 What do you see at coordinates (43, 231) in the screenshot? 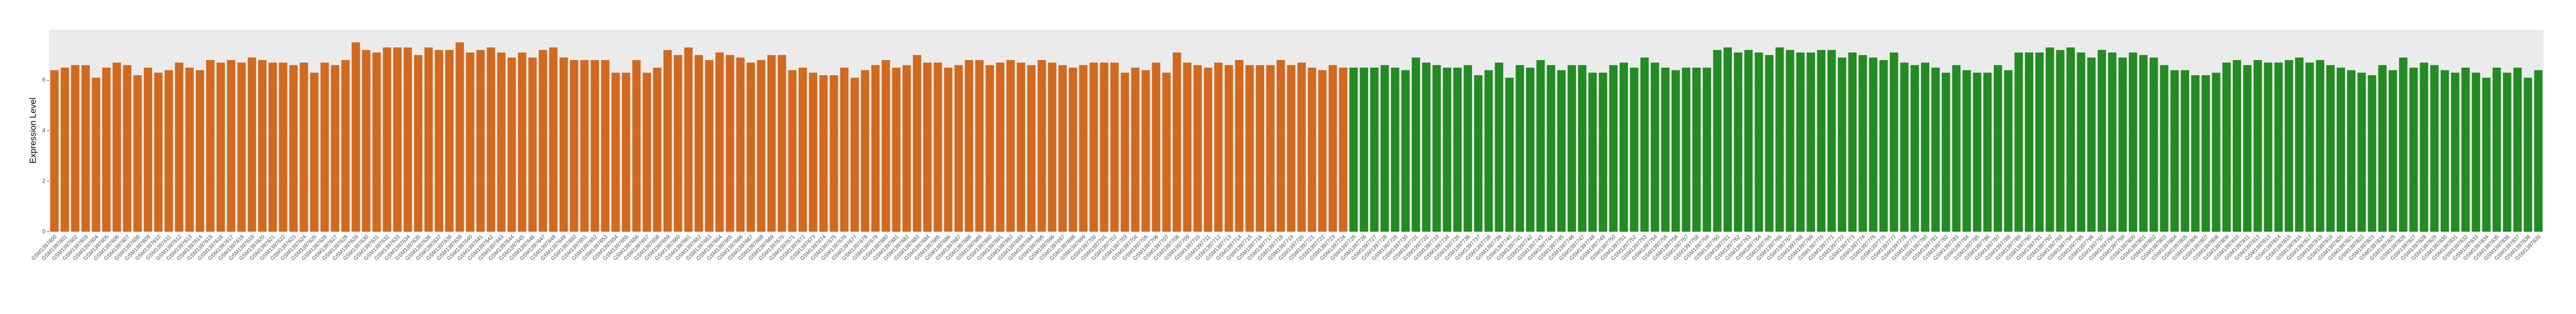
I see `y-tick-label: 0` at bounding box center [43, 231].